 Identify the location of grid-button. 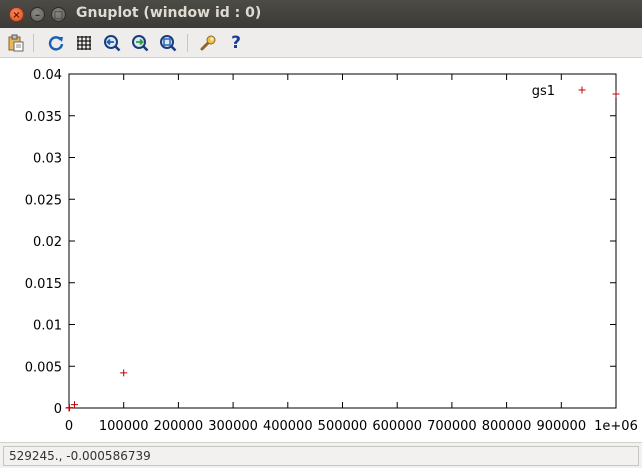
(84, 43).